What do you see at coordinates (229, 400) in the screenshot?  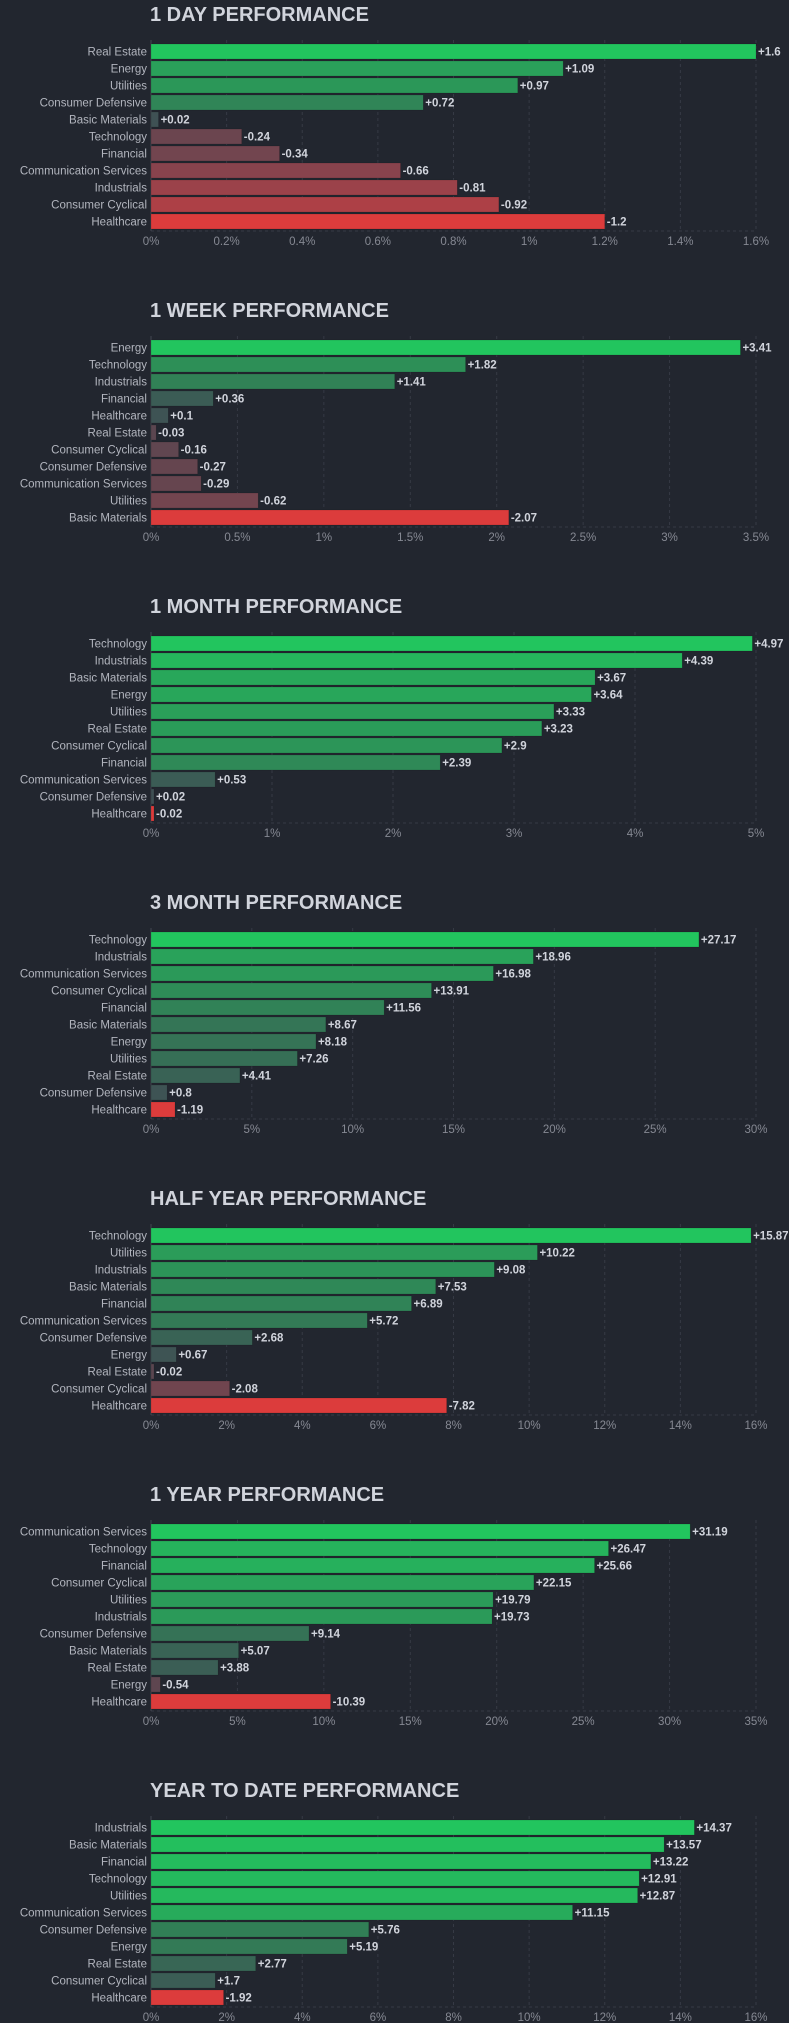 I see `data-label: +0.36` at bounding box center [229, 400].